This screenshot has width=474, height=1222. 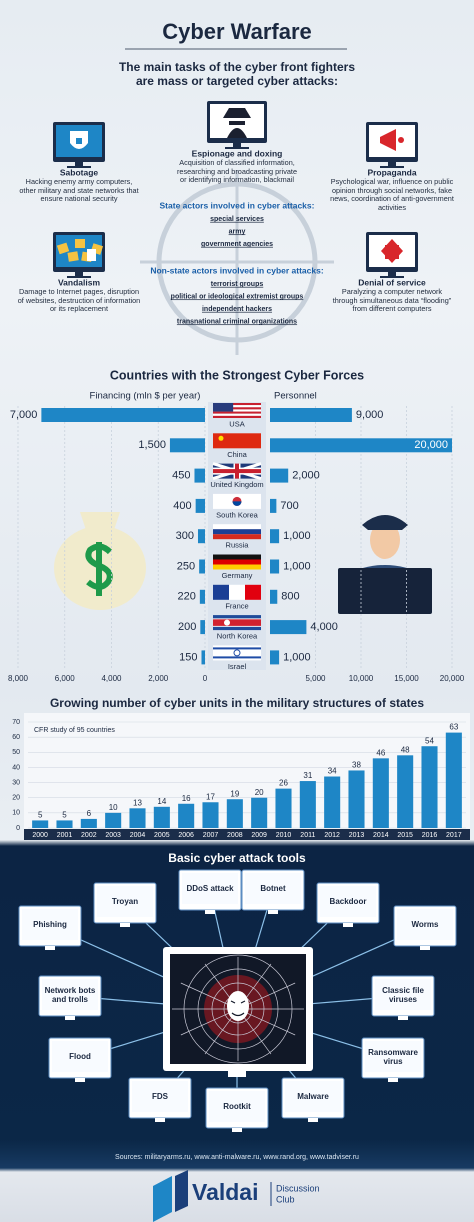 I want to click on value-label: 38, so click(x=356, y=765).